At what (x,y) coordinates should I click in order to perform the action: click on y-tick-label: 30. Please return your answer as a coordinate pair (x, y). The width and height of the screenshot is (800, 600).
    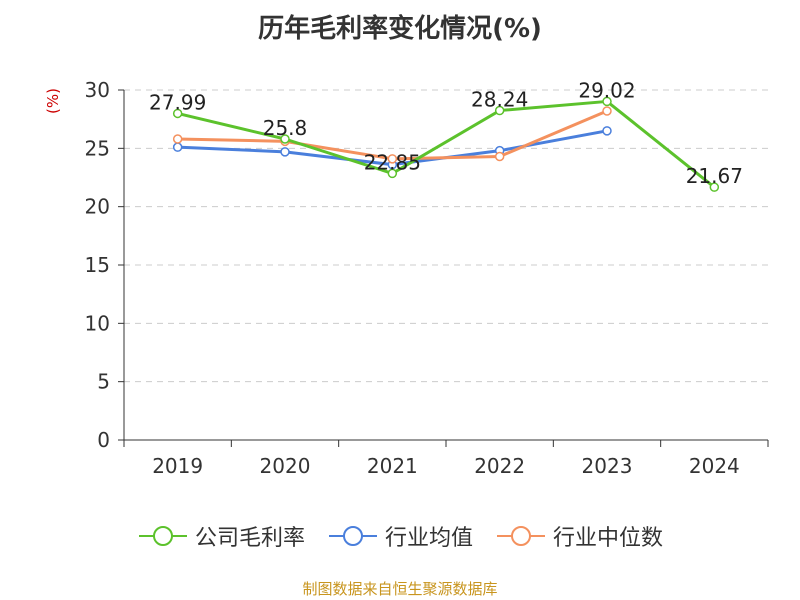
    Looking at the image, I should click on (97, 90).